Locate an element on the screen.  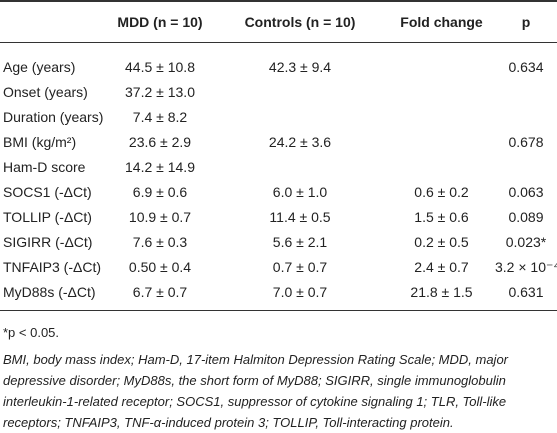
table-cell: 7.6 ± 0.3 is located at coordinates (160, 242).